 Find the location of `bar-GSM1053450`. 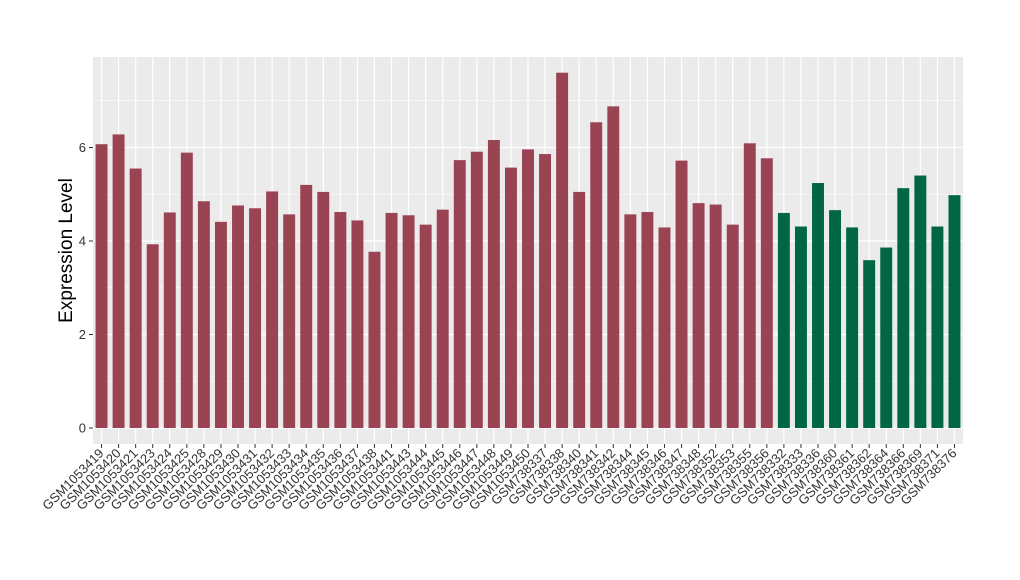

bar-GSM1053450 is located at coordinates (528, 288).